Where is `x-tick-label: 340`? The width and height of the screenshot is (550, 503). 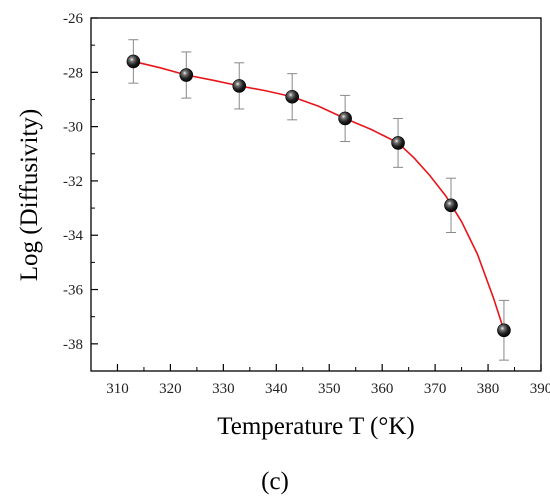 x-tick-label: 340 is located at coordinates (276, 389).